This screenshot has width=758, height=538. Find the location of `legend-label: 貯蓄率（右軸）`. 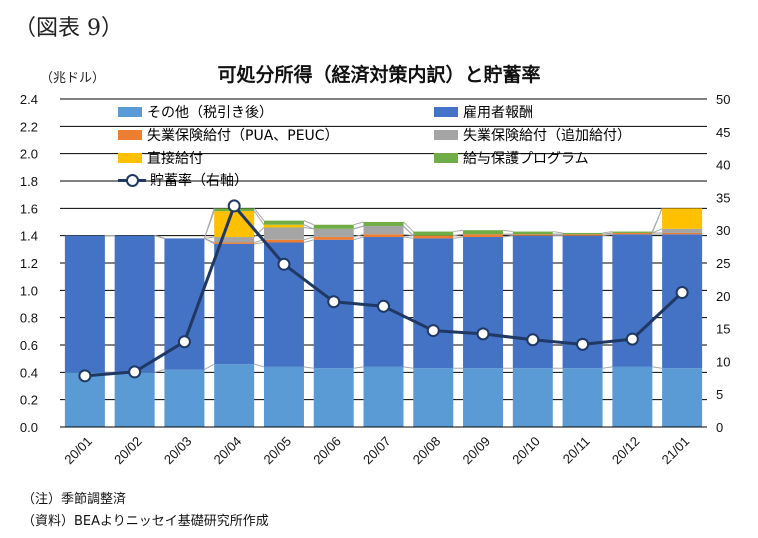

legend-label: 貯蓄率（右軸） is located at coordinates (199, 181).